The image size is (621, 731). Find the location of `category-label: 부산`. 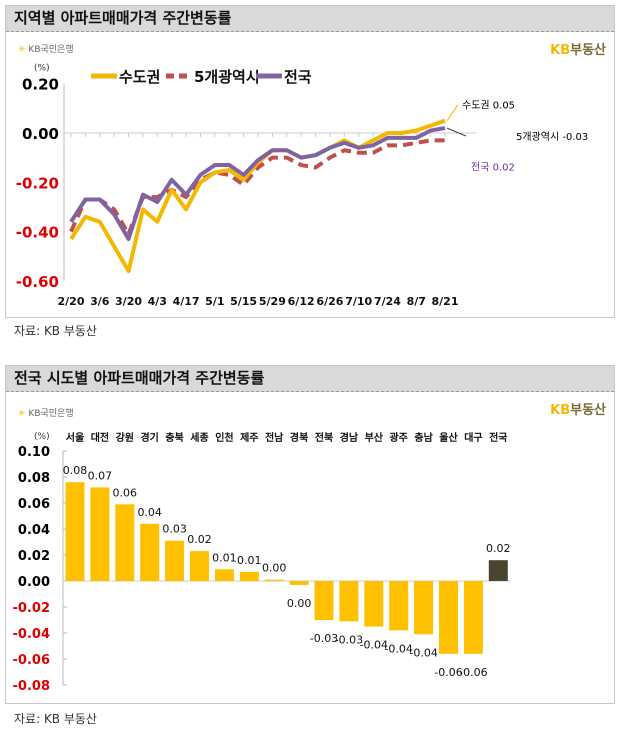

category-label: 부산 is located at coordinates (374, 437).